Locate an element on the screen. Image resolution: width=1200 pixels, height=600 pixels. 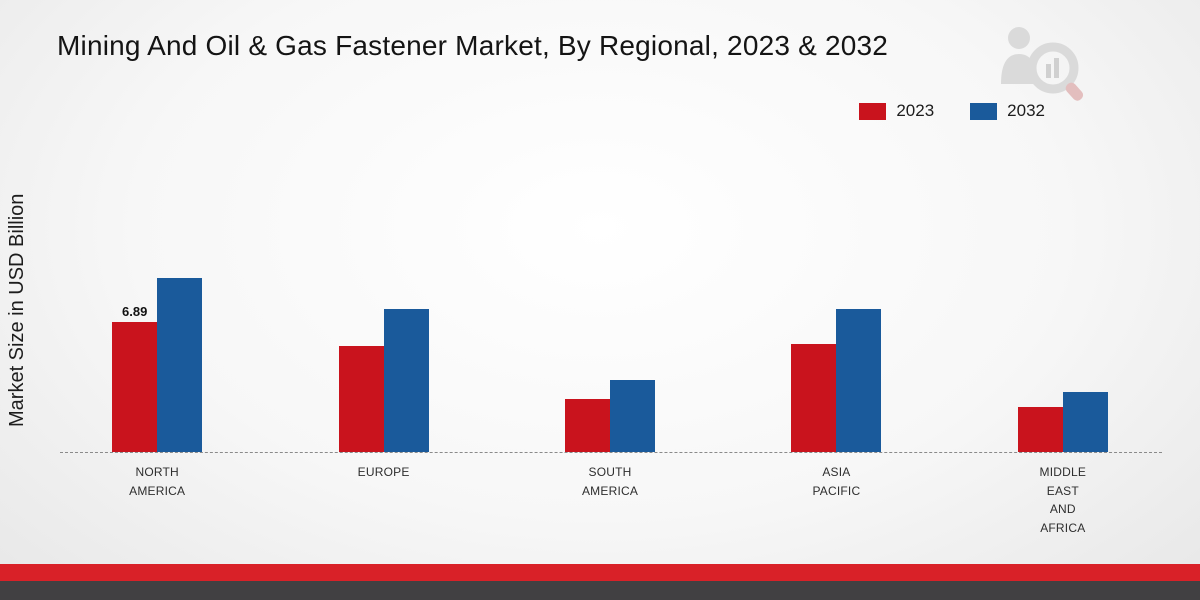
bar-group: 6.89 NORTH AMERICA is located at coordinates (157, 343).